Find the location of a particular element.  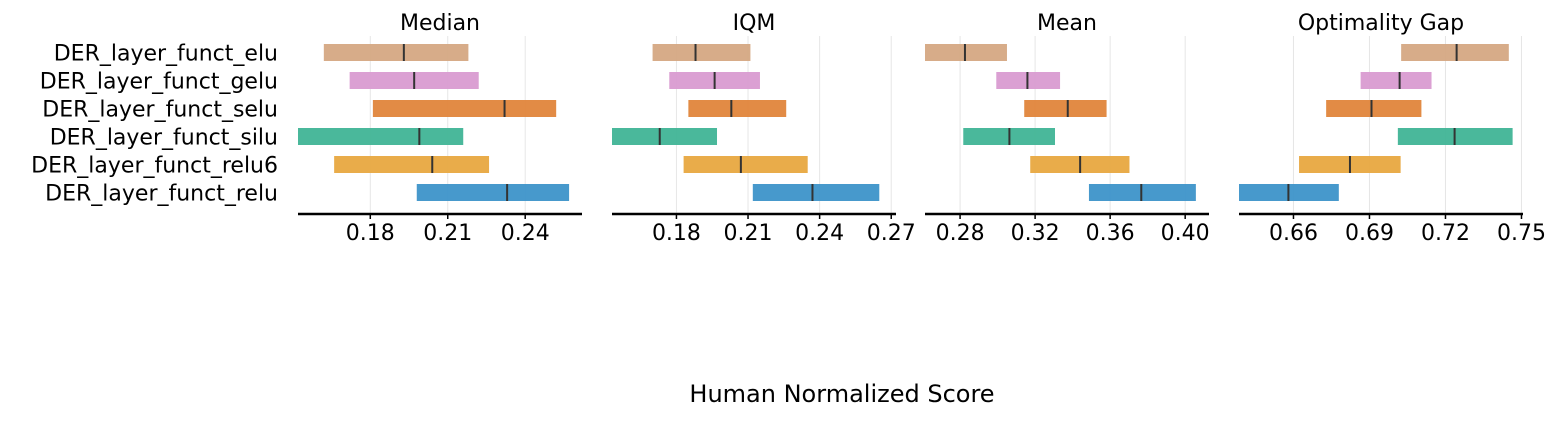

algorithm-label-der-layer-funct-selu: DER_layer_funct_selu is located at coordinates (160, 110).